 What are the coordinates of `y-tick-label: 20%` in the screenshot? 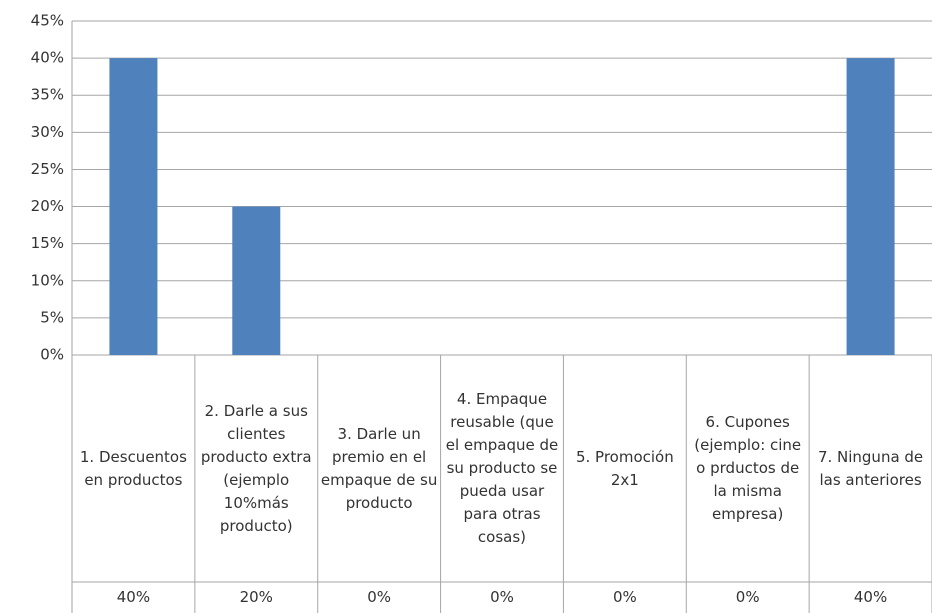 It's located at (47, 206).